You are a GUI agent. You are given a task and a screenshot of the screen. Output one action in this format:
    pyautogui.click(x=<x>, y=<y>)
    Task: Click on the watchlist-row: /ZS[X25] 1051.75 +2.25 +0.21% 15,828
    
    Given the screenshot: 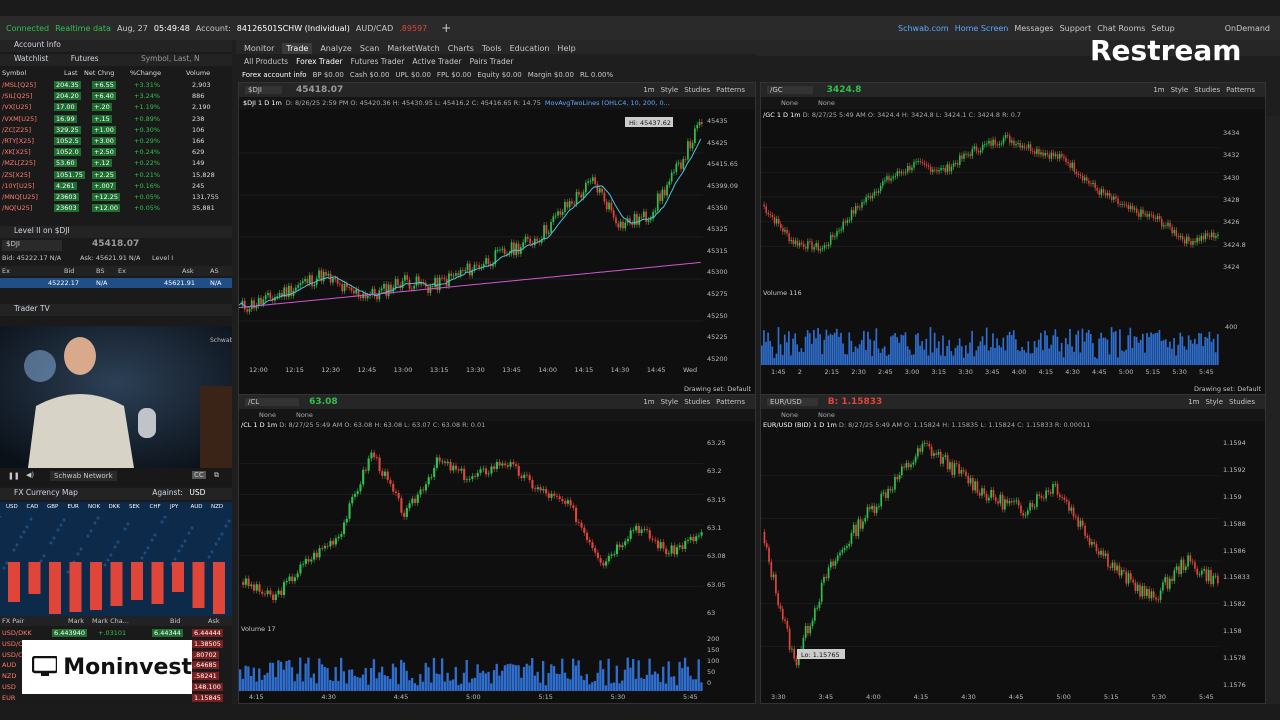 What is the action you would take?
    pyautogui.click(x=116, y=175)
    